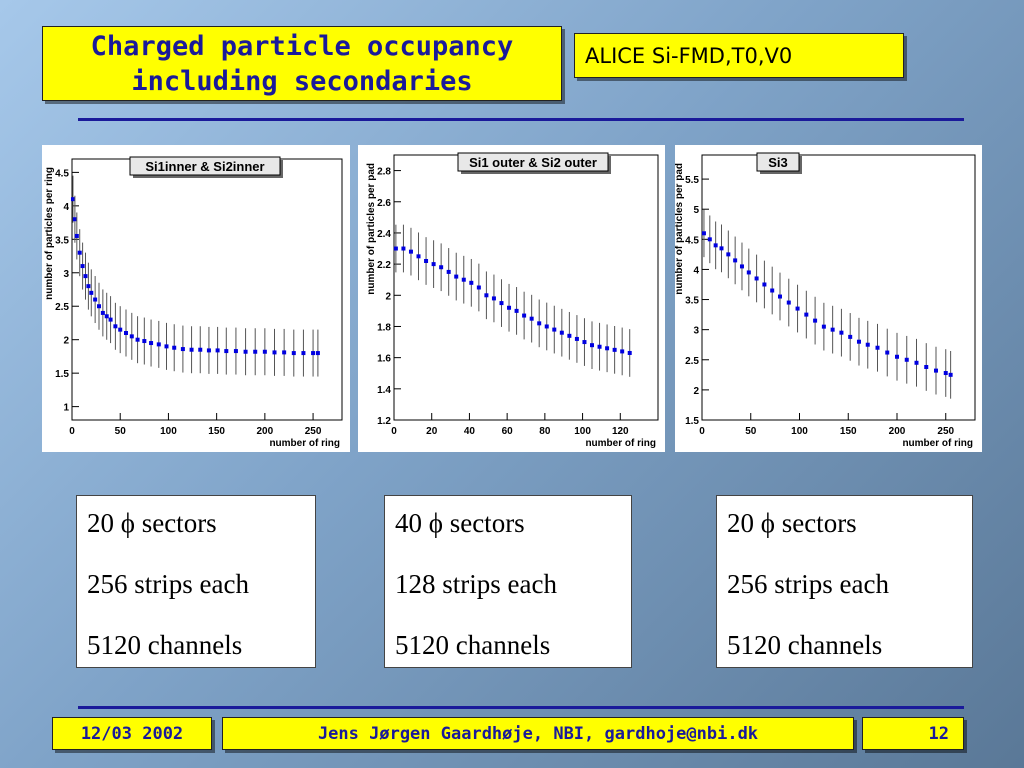 The height and width of the screenshot is (768, 1024). Describe the element at coordinates (521, 707) in the screenshot. I see `bottom-divider` at that location.